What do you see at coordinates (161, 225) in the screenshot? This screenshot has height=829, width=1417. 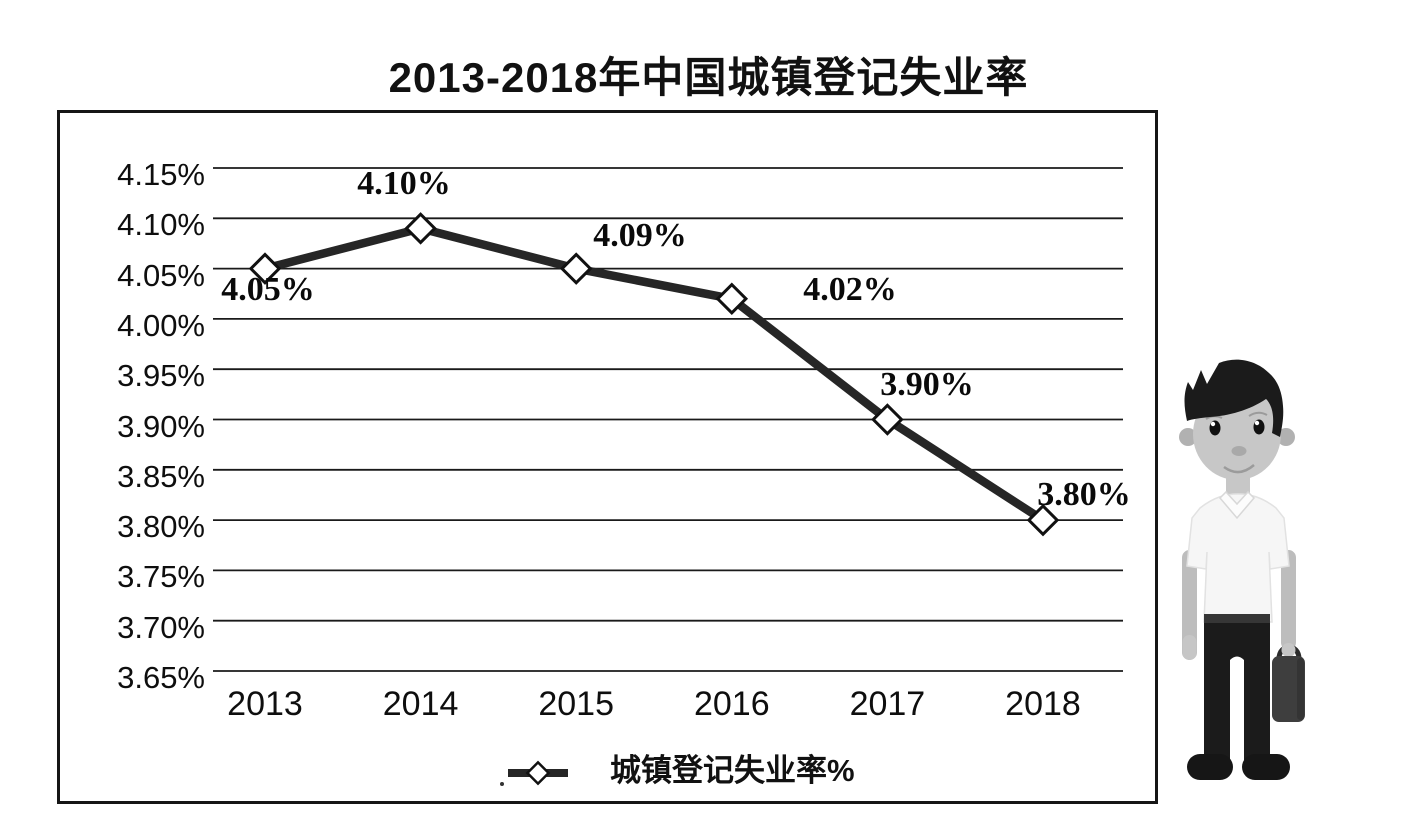 I see `y-axis-tick-label: 4.10%` at bounding box center [161, 225].